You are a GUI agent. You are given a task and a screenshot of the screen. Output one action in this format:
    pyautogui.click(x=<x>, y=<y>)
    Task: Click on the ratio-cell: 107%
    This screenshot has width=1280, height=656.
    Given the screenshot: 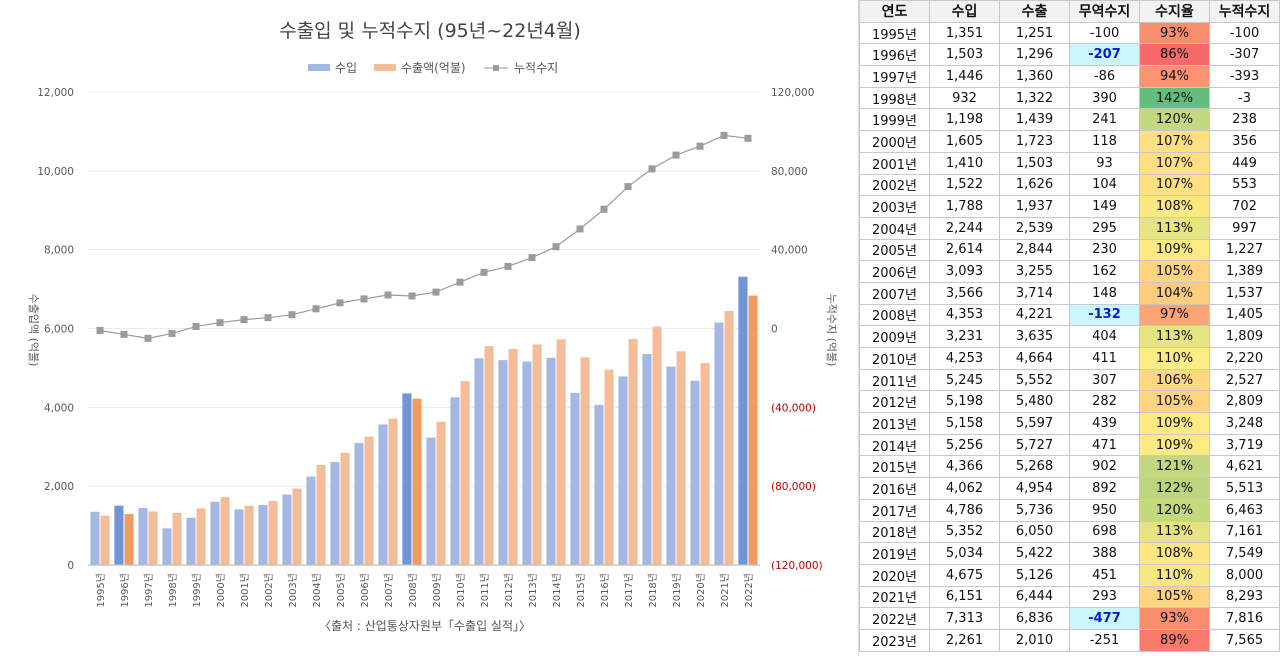 What is the action you would take?
    pyautogui.click(x=1174, y=141)
    